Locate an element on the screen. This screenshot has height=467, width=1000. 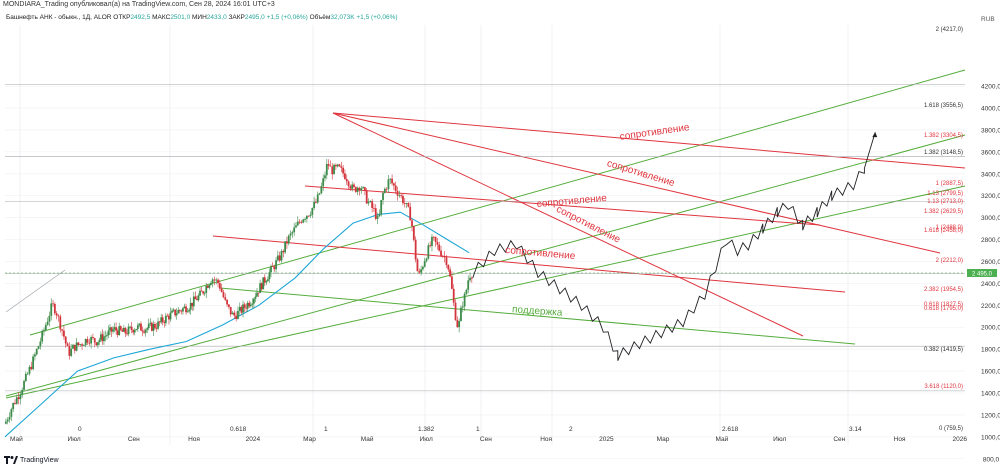
fib-label: 0 (759,5) is located at coordinates (951, 429).